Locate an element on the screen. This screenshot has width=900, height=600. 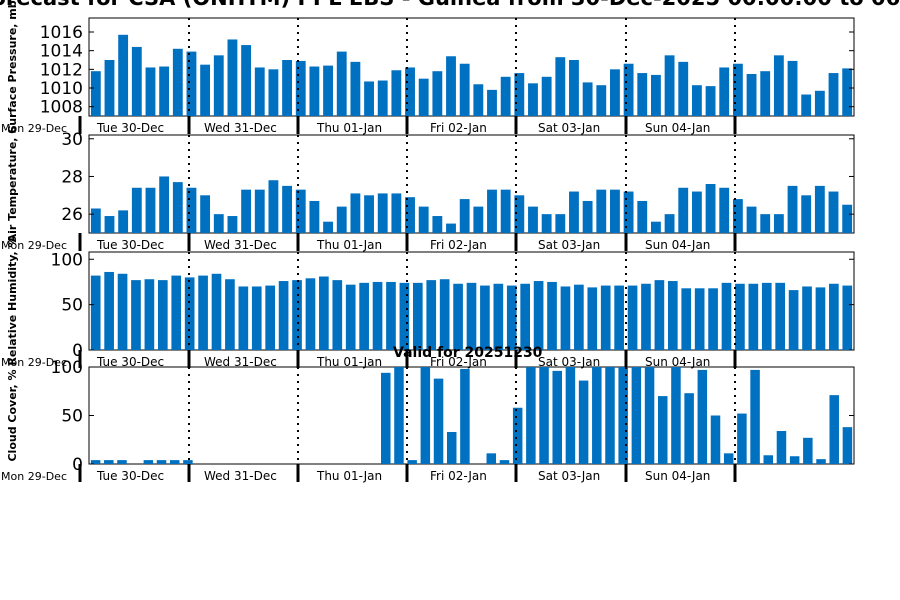
y-tick-label: 0 is located at coordinates (77, 351).